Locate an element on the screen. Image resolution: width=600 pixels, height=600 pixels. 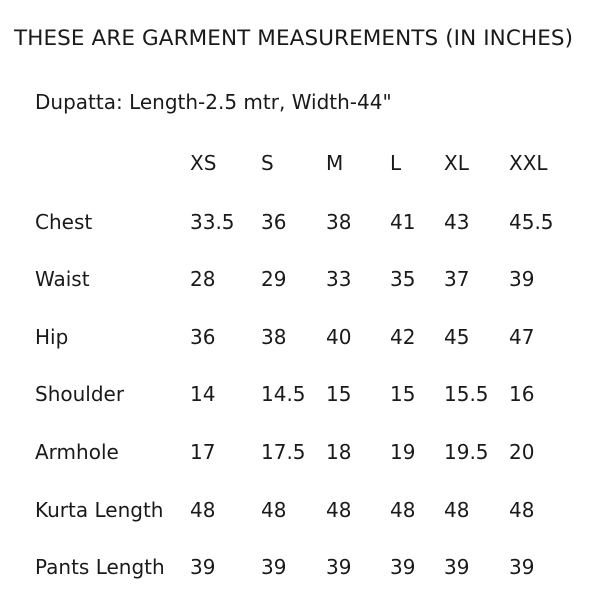
cell-kurta-length-m: 48 is located at coordinates (339, 510).